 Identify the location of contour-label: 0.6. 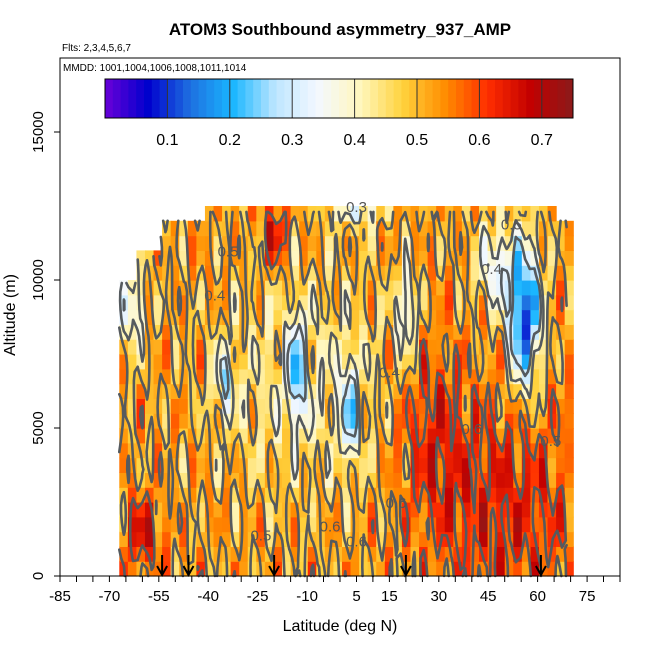
(396, 503).